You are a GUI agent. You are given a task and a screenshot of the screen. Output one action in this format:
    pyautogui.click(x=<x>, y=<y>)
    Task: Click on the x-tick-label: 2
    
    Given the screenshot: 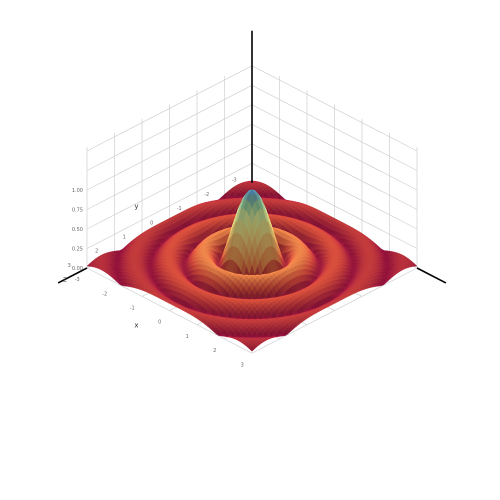 What is the action you would take?
    pyautogui.click(x=214, y=351)
    